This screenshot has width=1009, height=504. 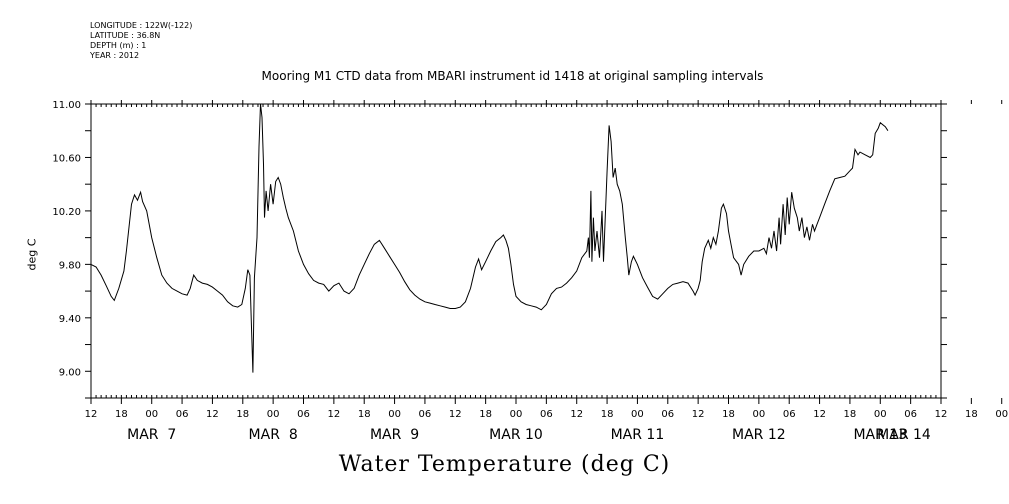 I want to click on y-tick-label: 10.60, so click(x=66, y=158).